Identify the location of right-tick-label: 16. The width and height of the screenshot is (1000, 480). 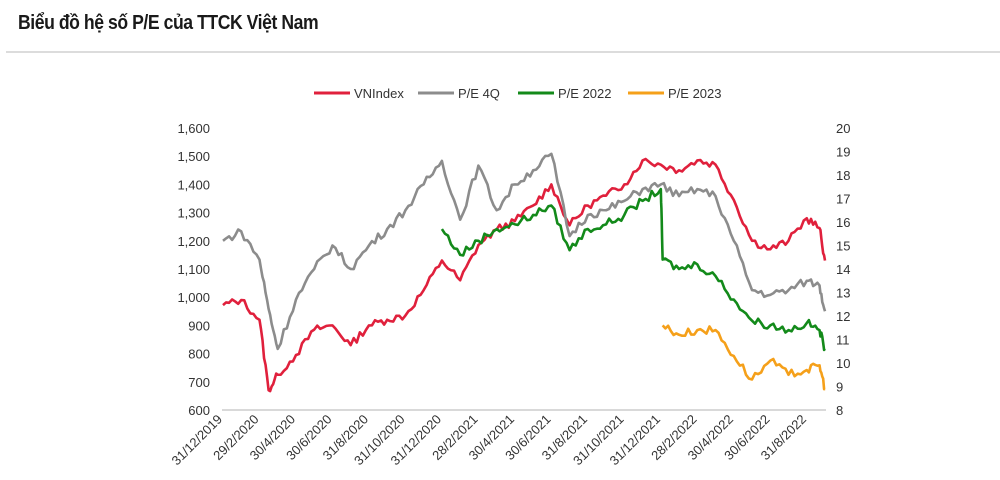
(843, 222).